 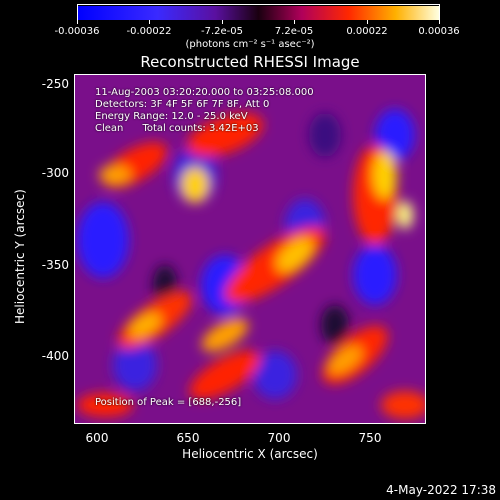 I want to click on y-tick-label: -250, so click(x=55, y=84).